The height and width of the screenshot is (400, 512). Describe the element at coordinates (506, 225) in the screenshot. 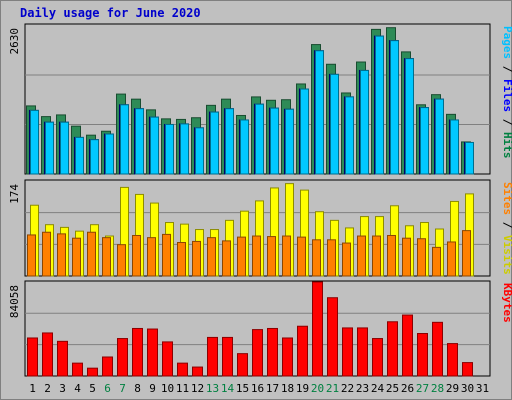

I see `series-label-part-visits-sites-1: /` at that location.